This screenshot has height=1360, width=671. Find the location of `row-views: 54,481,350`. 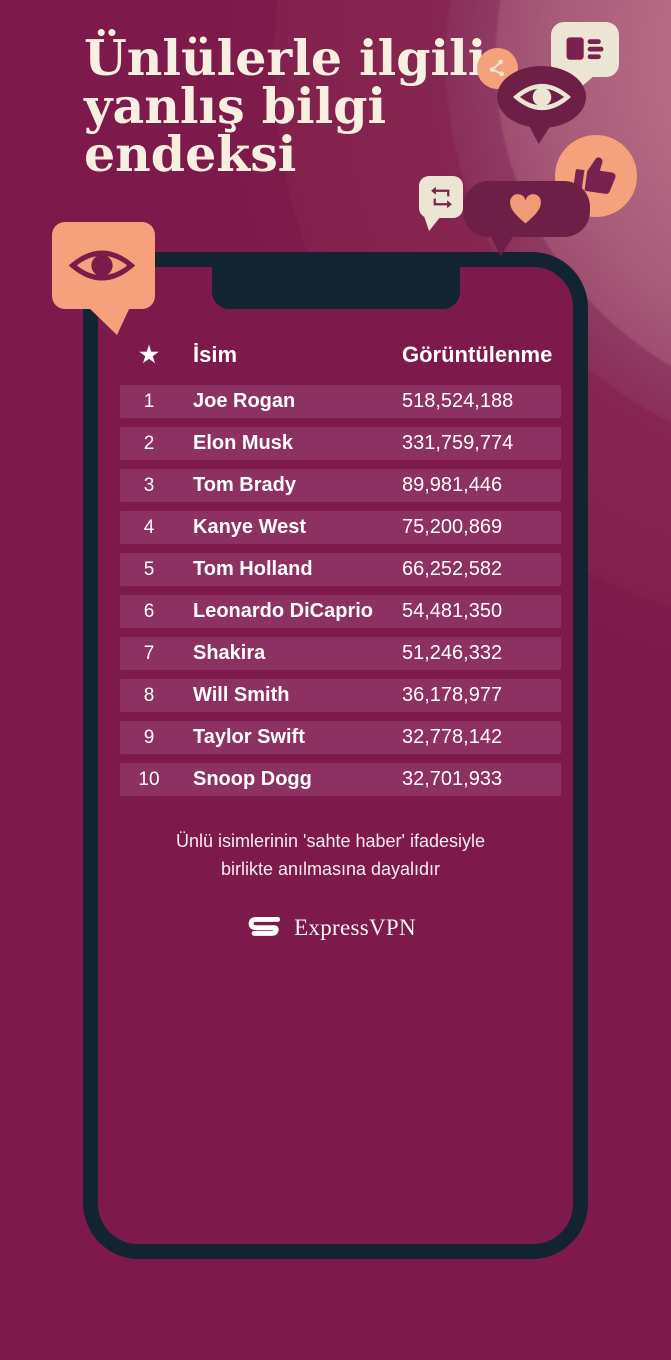

row-views: 54,481,350 is located at coordinates (452, 611).